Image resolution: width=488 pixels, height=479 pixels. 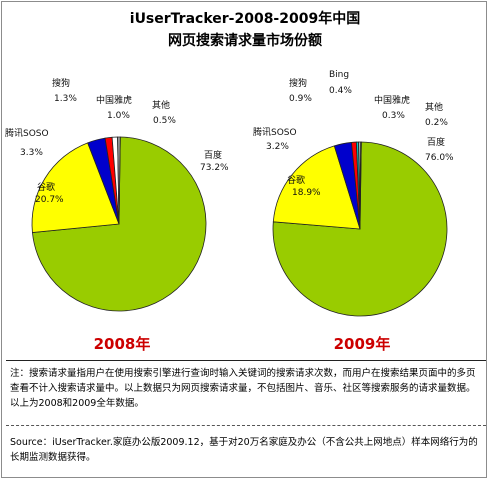 I want to click on slice-name-label: Bing, so click(x=339, y=75).